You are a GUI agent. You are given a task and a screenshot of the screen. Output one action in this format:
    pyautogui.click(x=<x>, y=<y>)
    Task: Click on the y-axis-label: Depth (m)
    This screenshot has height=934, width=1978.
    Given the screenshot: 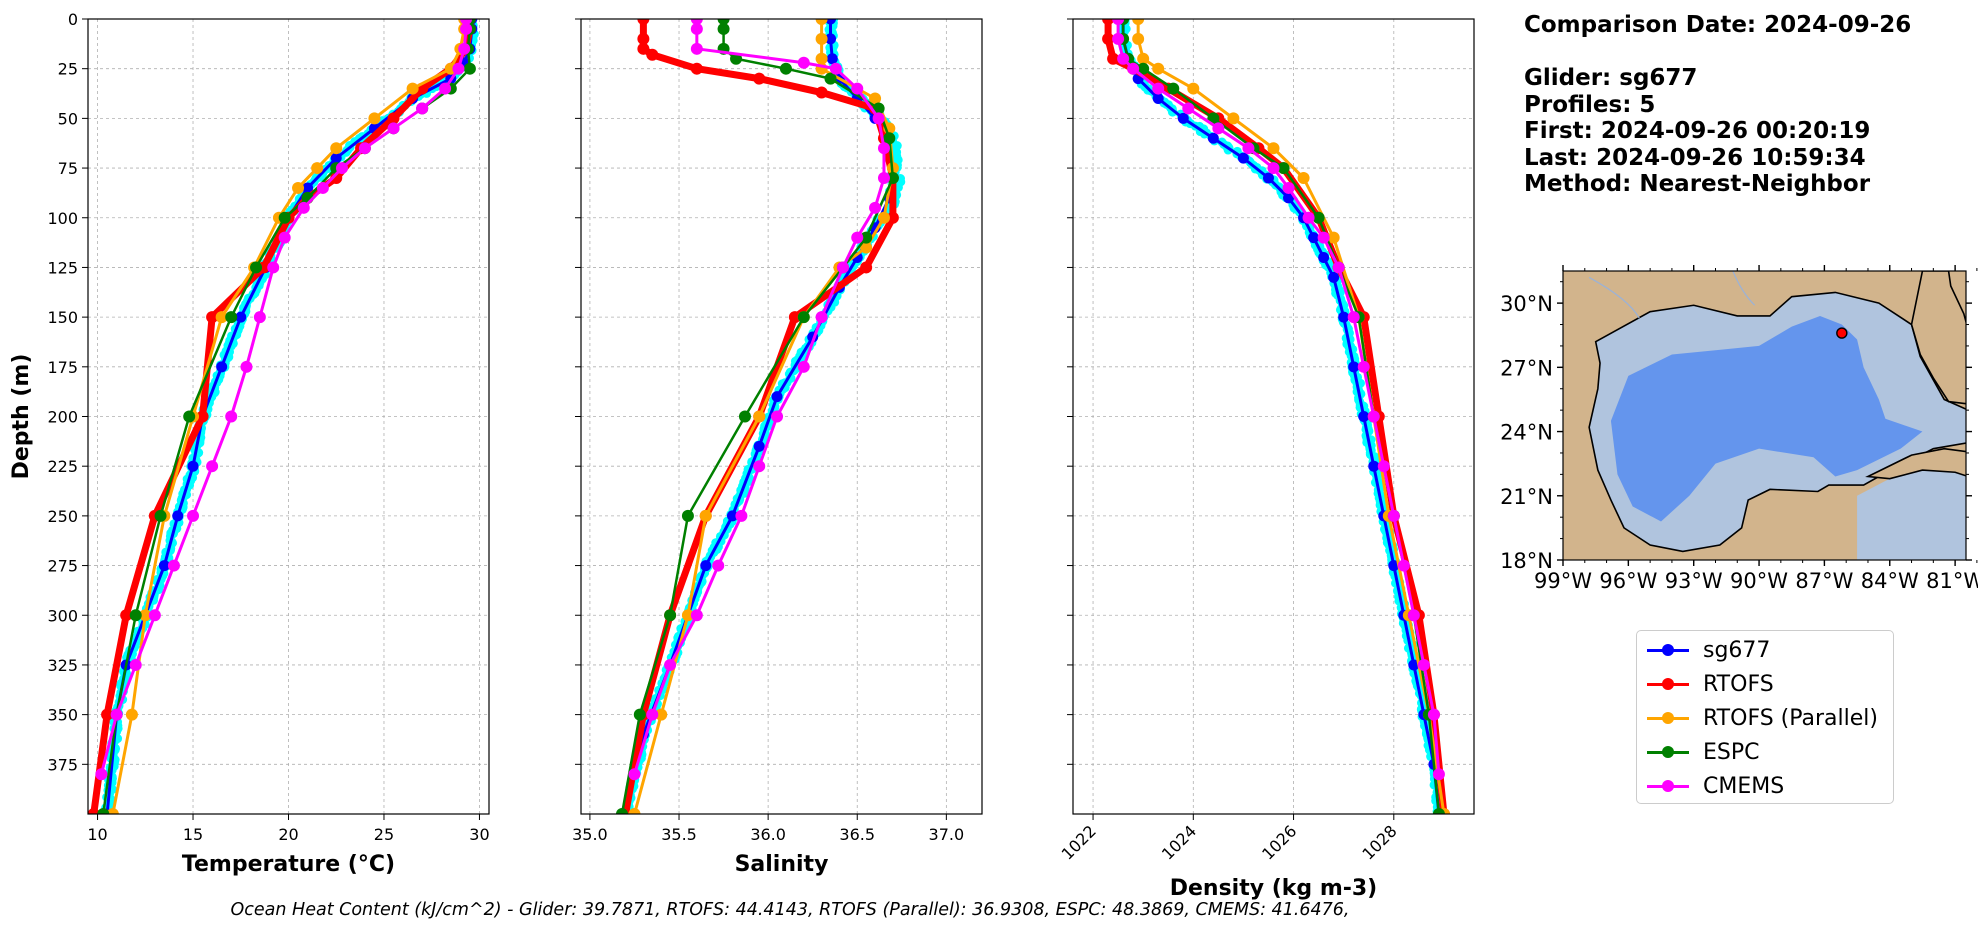 What is the action you would take?
    pyautogui.click(x=21, y=417)
    